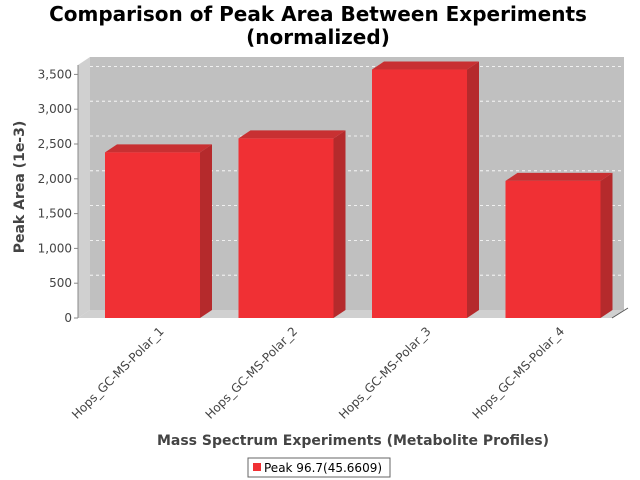  Describe the element at coordinates (351, 314) in the screenshot. I see `plot-floor` at that location.